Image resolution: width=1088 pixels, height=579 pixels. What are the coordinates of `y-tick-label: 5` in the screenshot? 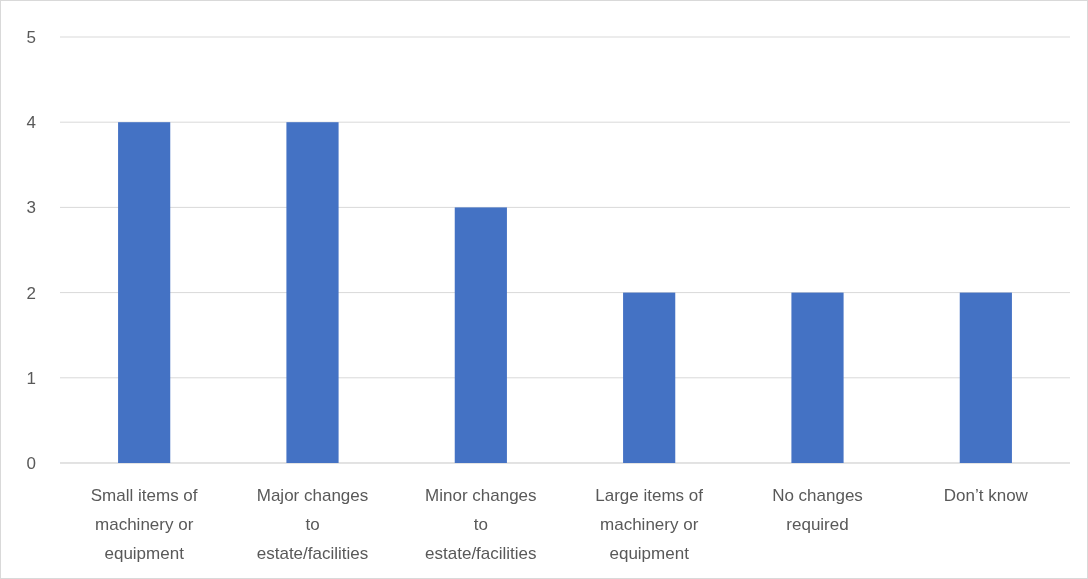 It's located at (31, 37).